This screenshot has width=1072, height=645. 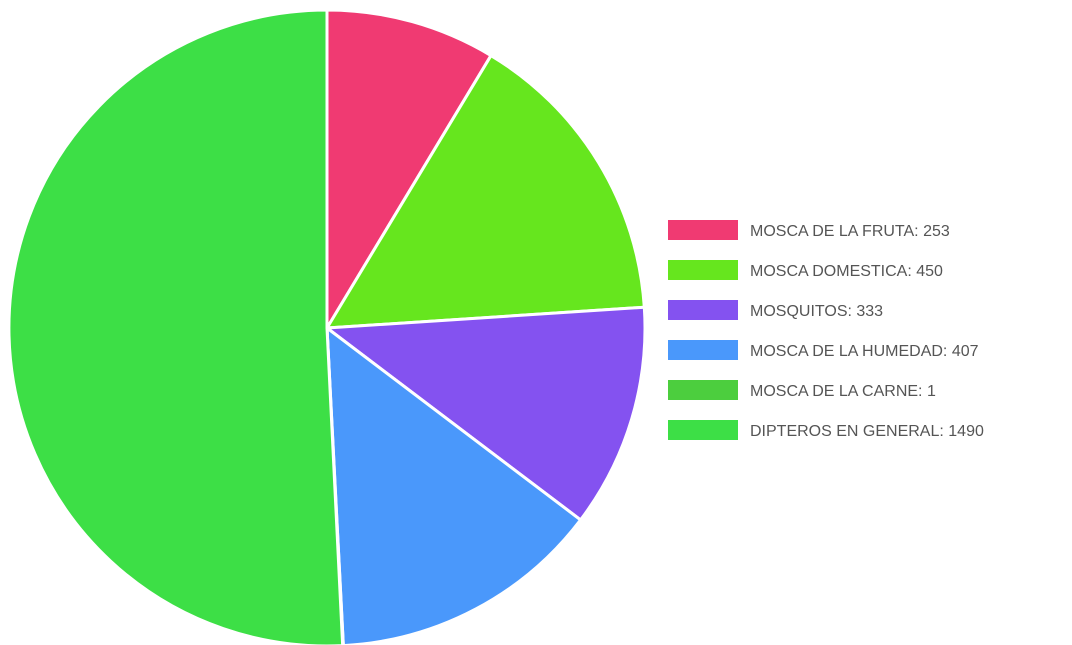 I want to click on legend-label: MOSCA DE LA FRUTA: 253, so click(x=850, y=231).